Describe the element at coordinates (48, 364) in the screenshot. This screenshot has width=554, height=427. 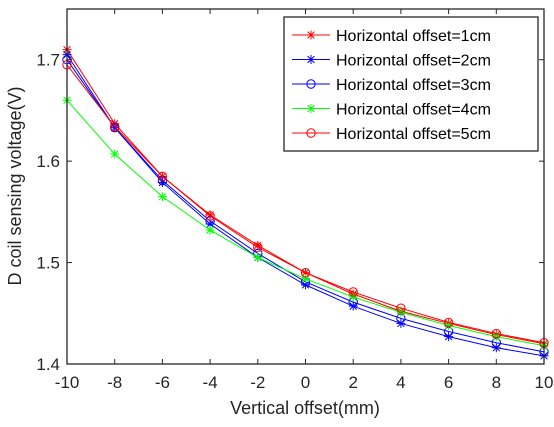
I see `y-tick-label: 1.4` at that location.